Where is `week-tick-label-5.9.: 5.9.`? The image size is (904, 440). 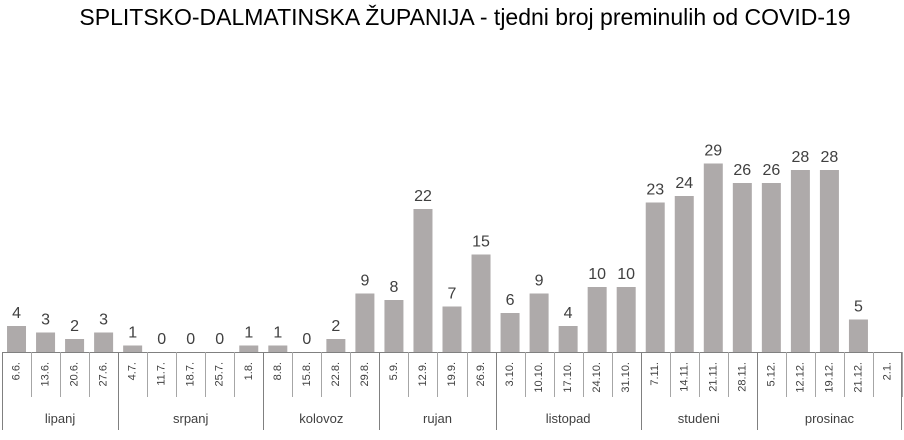
week-tick-label-5.9.: 5.9. is located at coordinates (394, 371).